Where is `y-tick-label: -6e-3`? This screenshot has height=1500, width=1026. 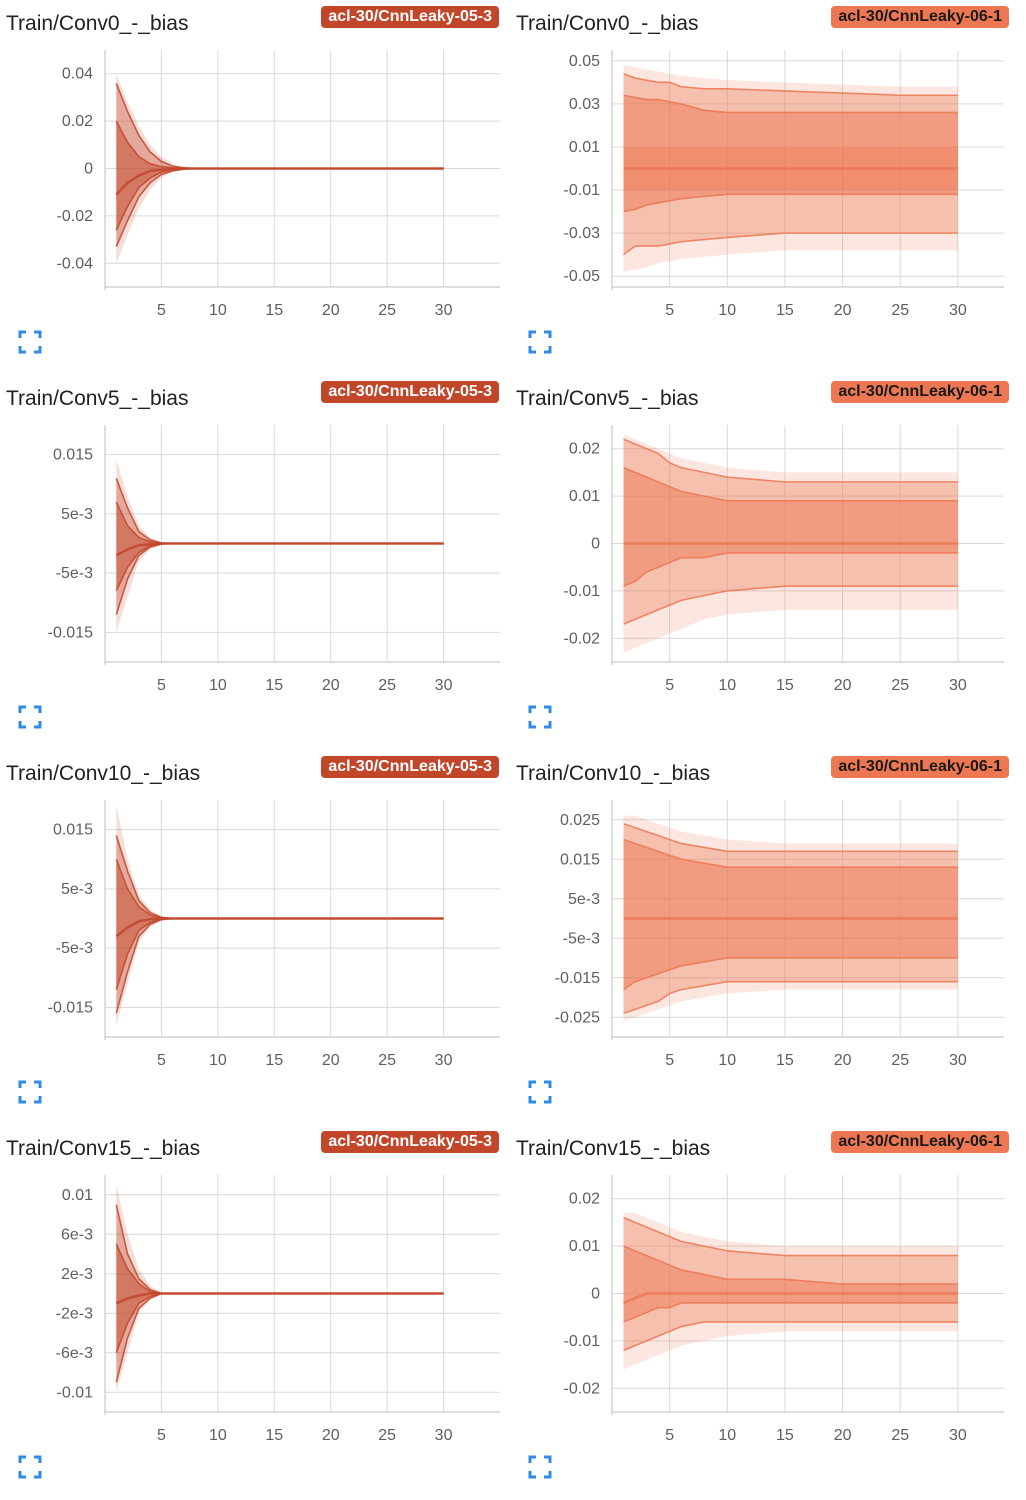
y-tick-label: -6e-3 is located at coordinates (74, 1353).